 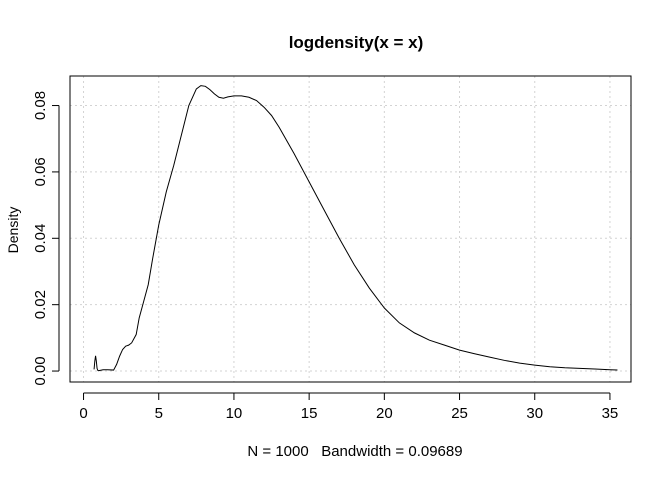 I want to click on x-tick-label-3: 15, so click(x=309, y=413).